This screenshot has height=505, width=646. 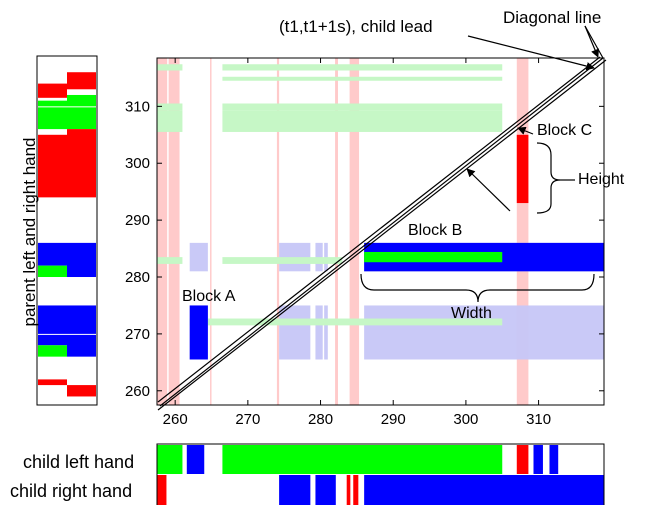 I want to click on child-left-hand-label: child left hand, so click(x=79, y=462).